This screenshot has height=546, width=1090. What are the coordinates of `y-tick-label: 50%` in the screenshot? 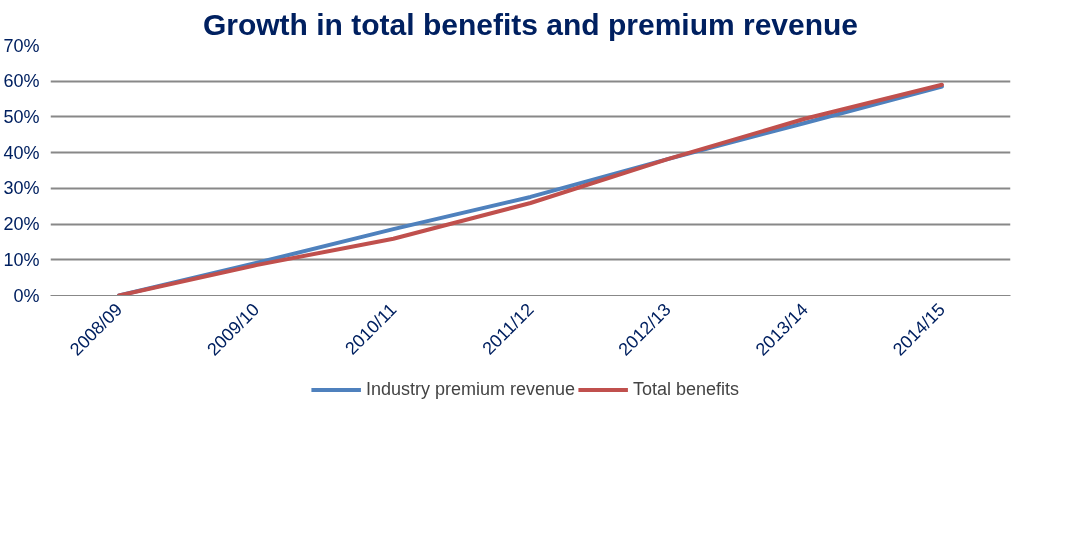 It's located at (21, 116).